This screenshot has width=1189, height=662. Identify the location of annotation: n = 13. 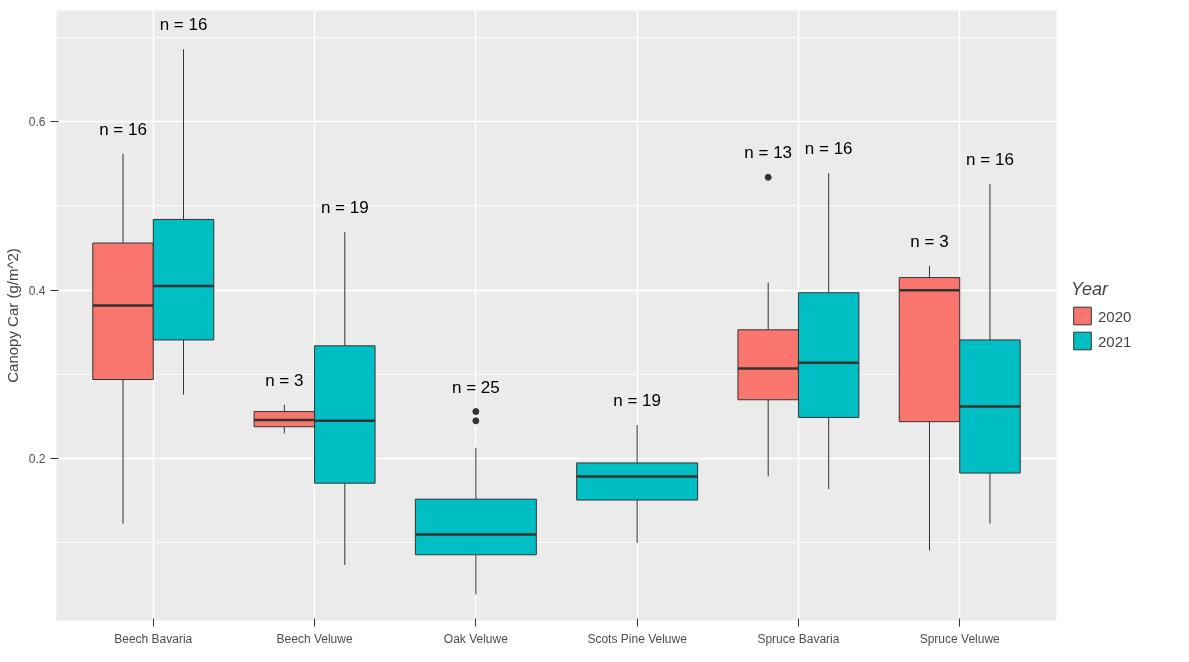
(768, 153).